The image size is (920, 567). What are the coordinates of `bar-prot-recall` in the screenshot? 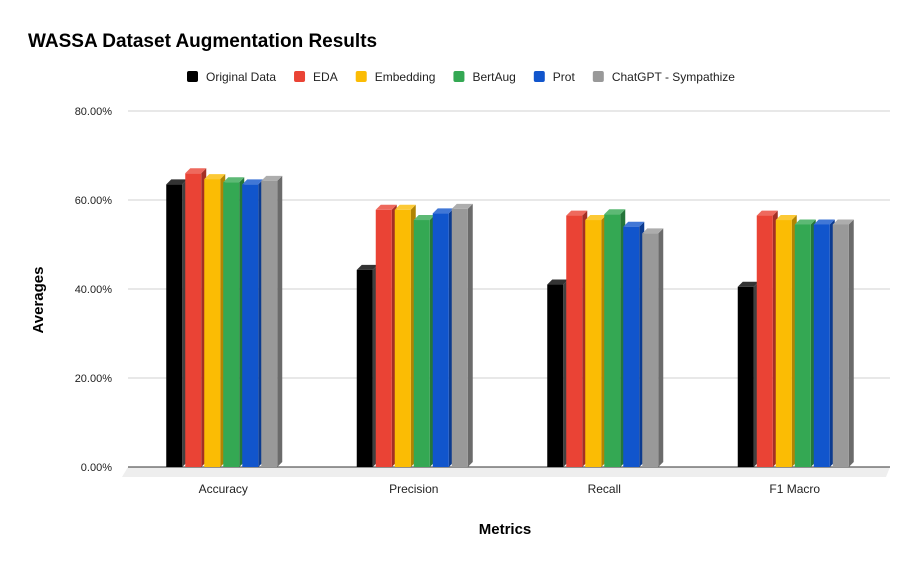 It's located at (634, 344).